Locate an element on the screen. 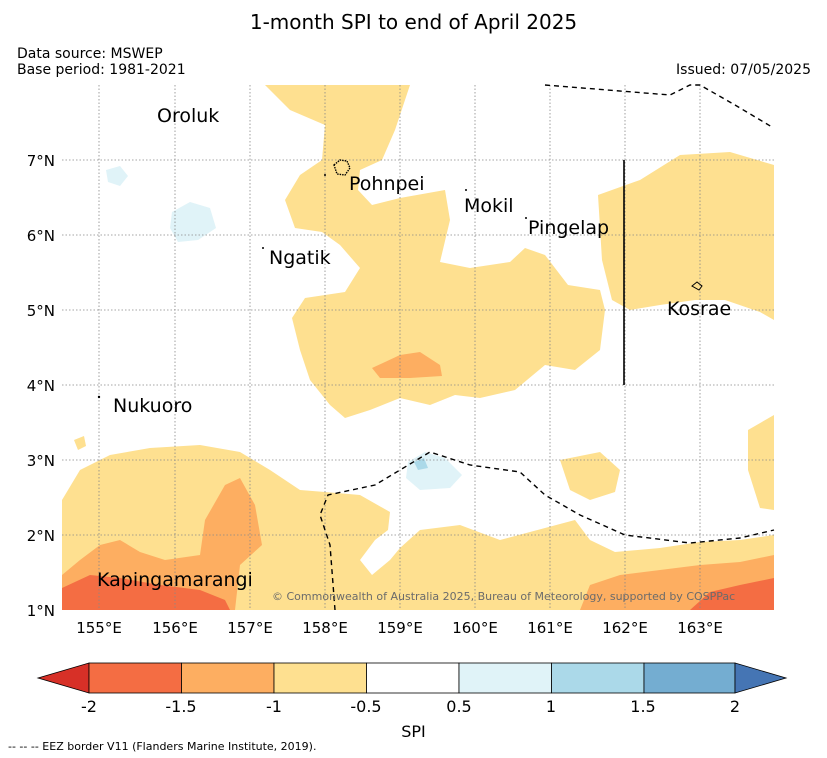 Image resolution: width=827 pixels, height=758 pixels. lat-tick-label: 6°N is located at coordinates (41, 236).